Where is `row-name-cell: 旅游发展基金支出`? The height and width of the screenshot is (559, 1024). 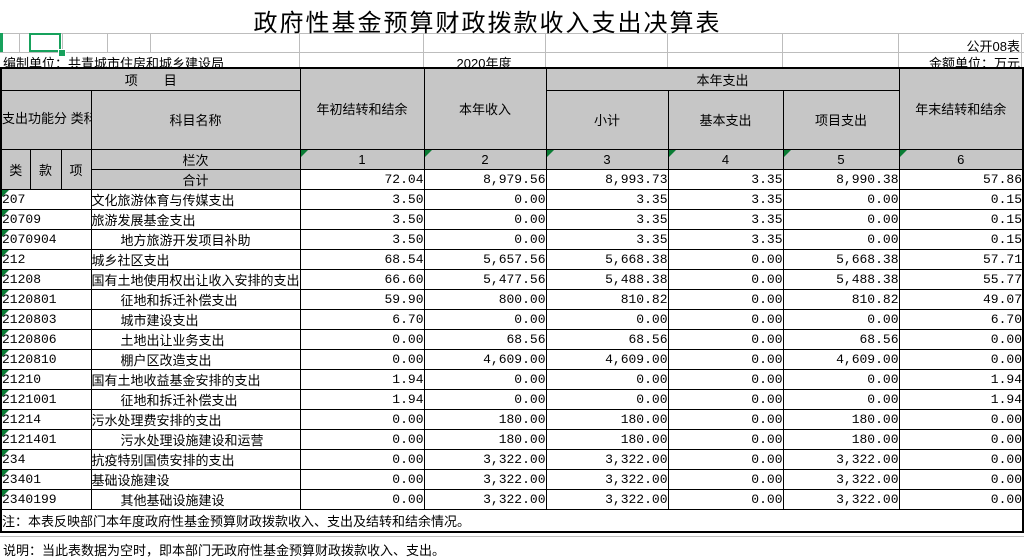 row-name-cell: 旅游发展基金支出 is located at coordinates (195, 219).